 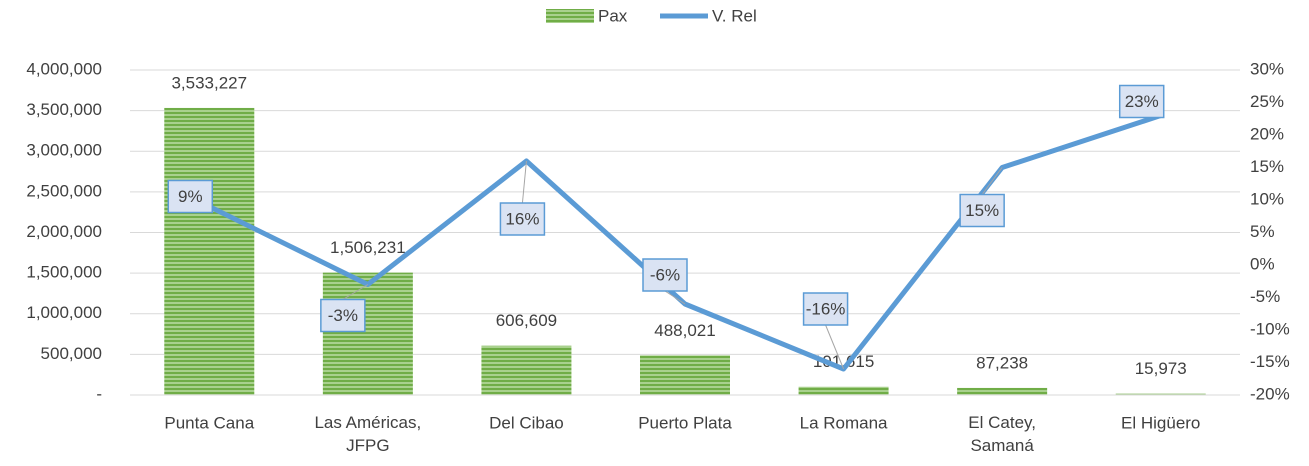 I want to click on y-tick-label: 4,000,000, so click(x=64, y=68).